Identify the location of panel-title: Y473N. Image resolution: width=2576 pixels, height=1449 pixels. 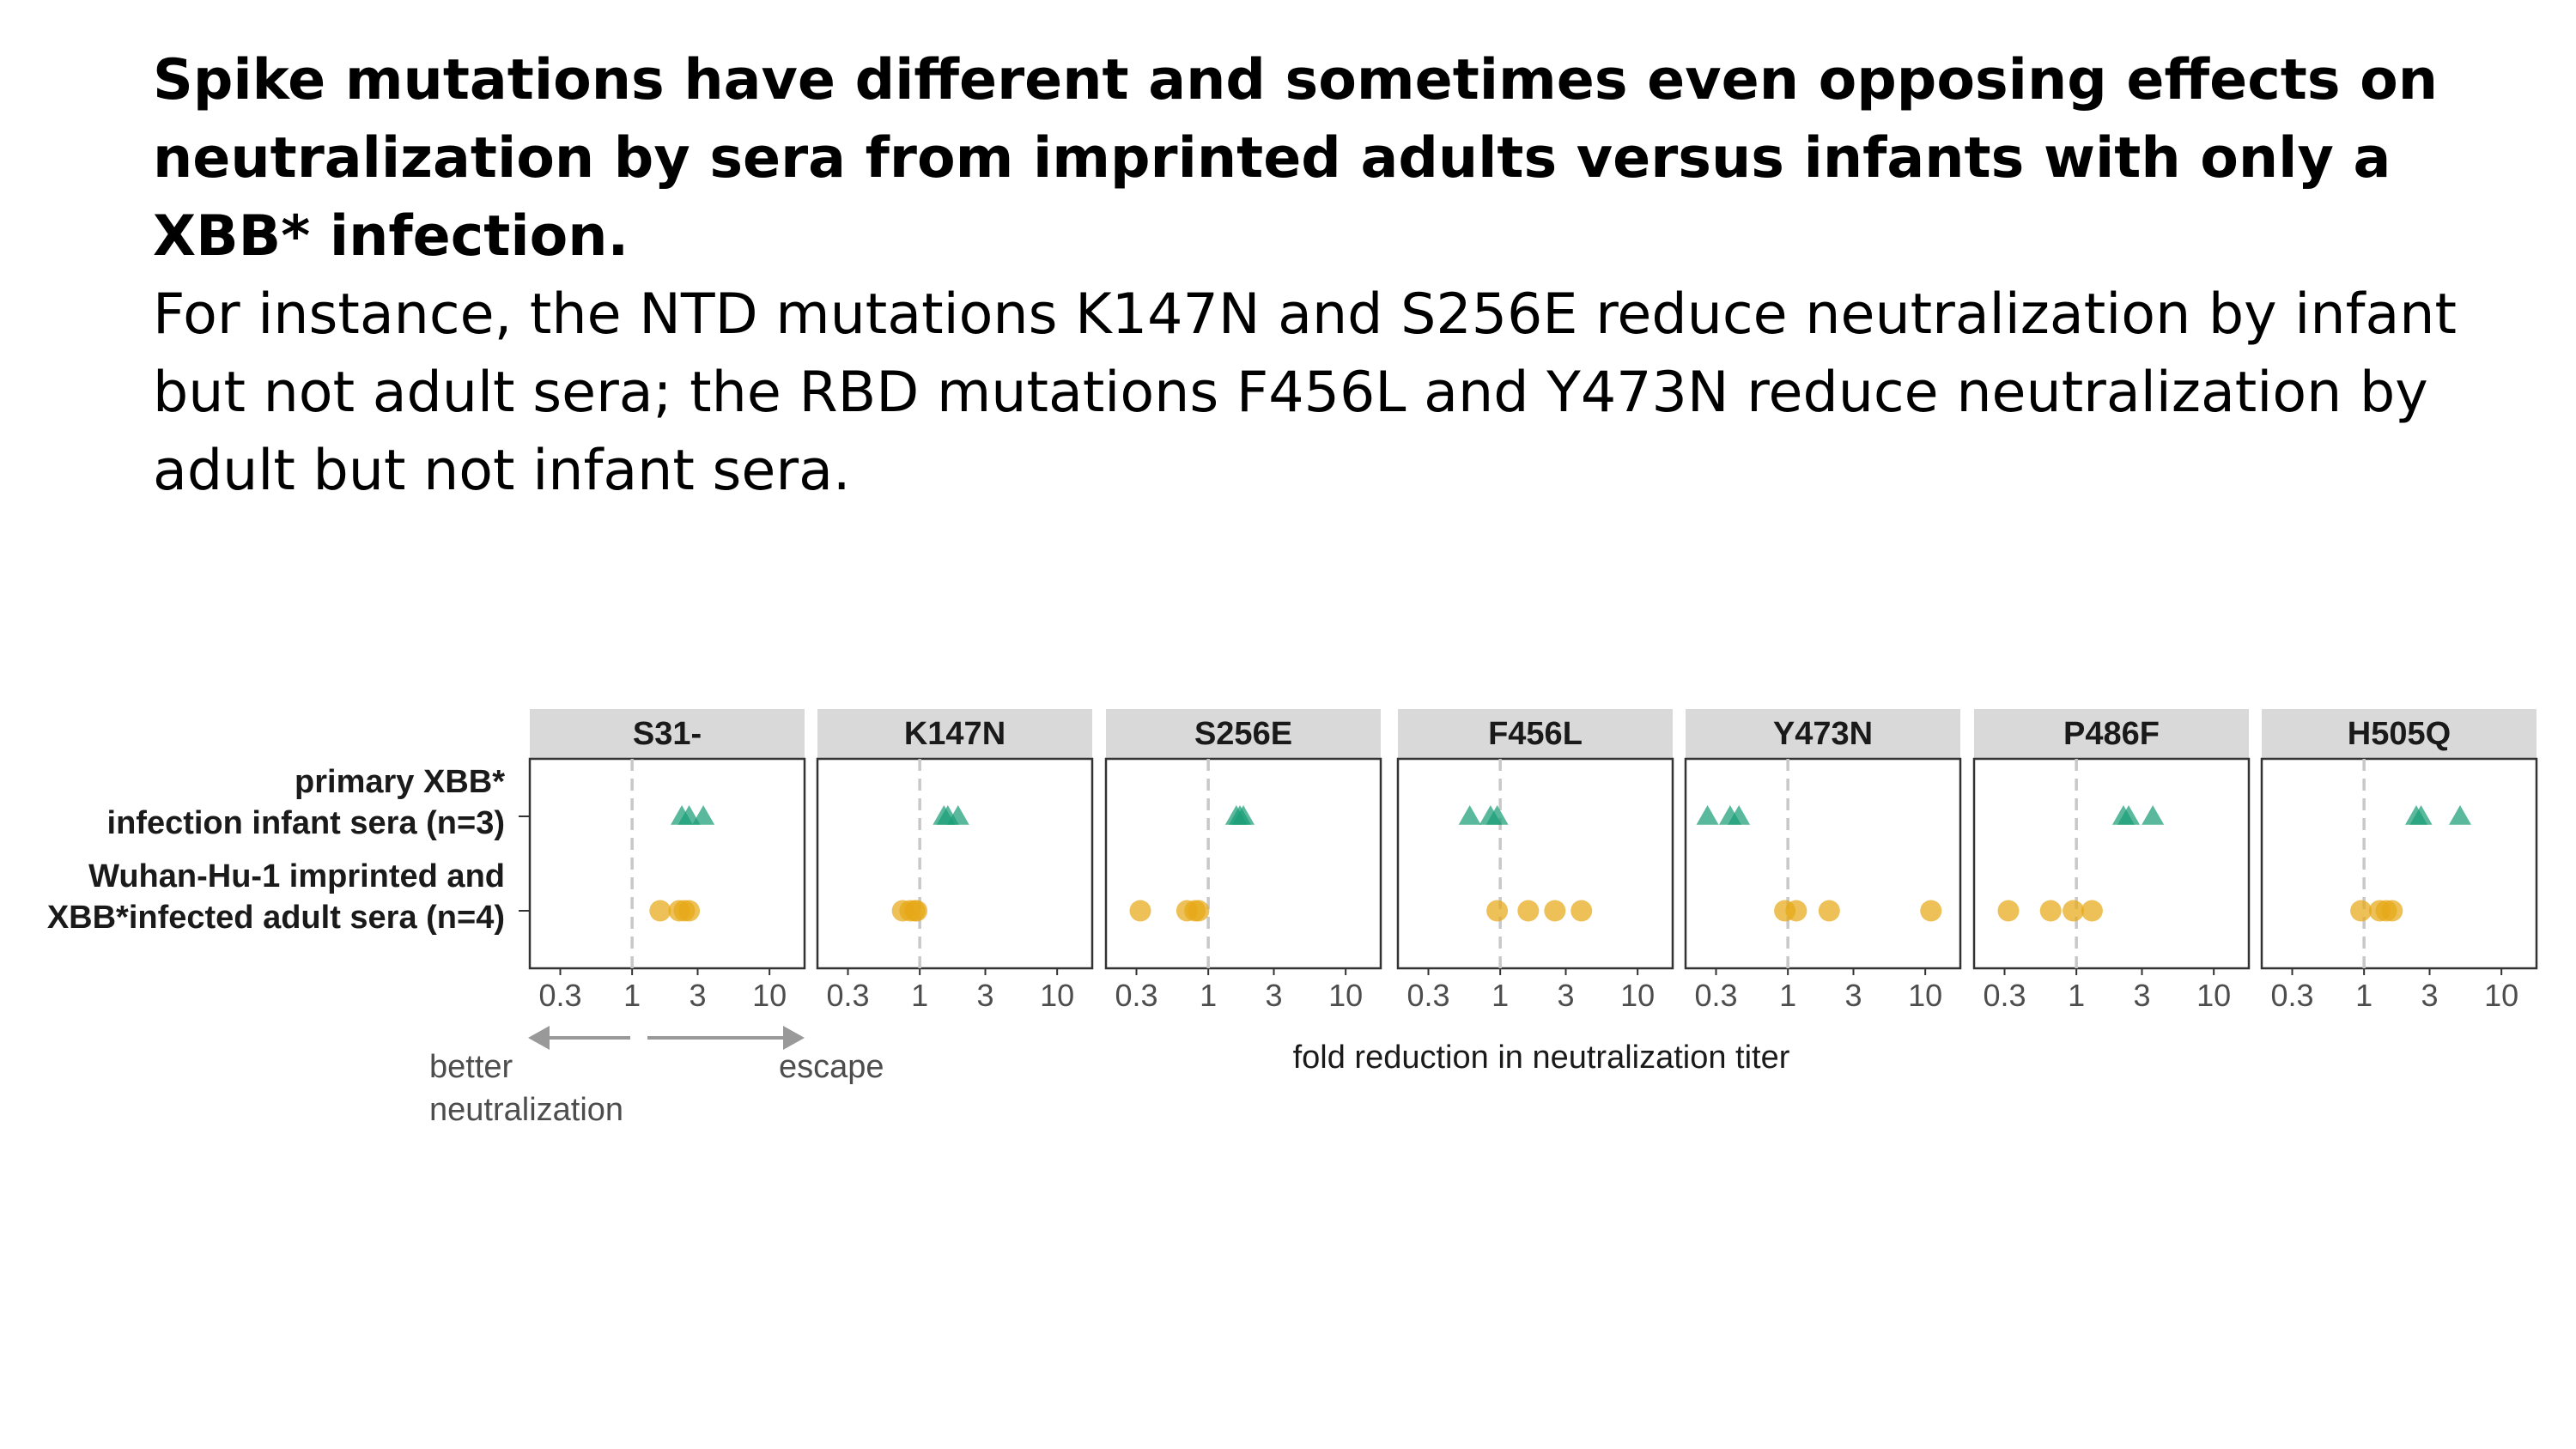
(1823, 734).